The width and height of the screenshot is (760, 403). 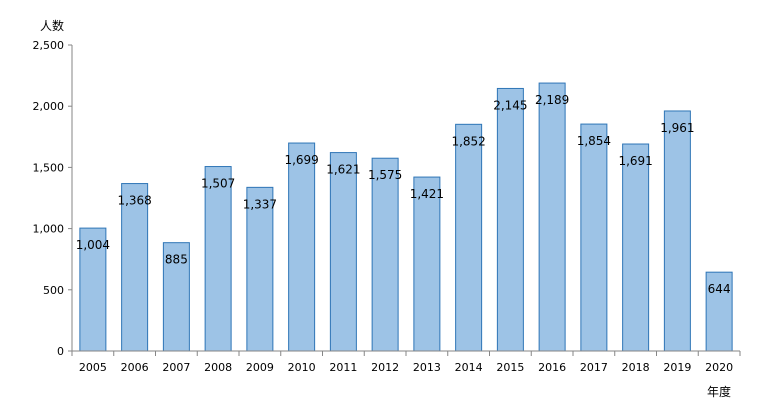 I want to click on bar-2019, so click(x=677, y=231).